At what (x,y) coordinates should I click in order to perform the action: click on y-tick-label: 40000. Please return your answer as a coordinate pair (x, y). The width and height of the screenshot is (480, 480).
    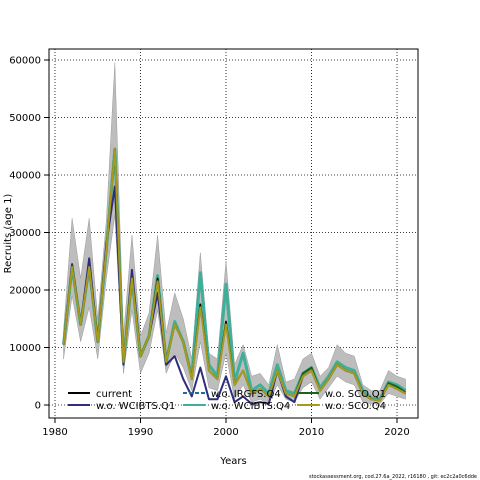
    Looking at the image, I should click on (25, 176).